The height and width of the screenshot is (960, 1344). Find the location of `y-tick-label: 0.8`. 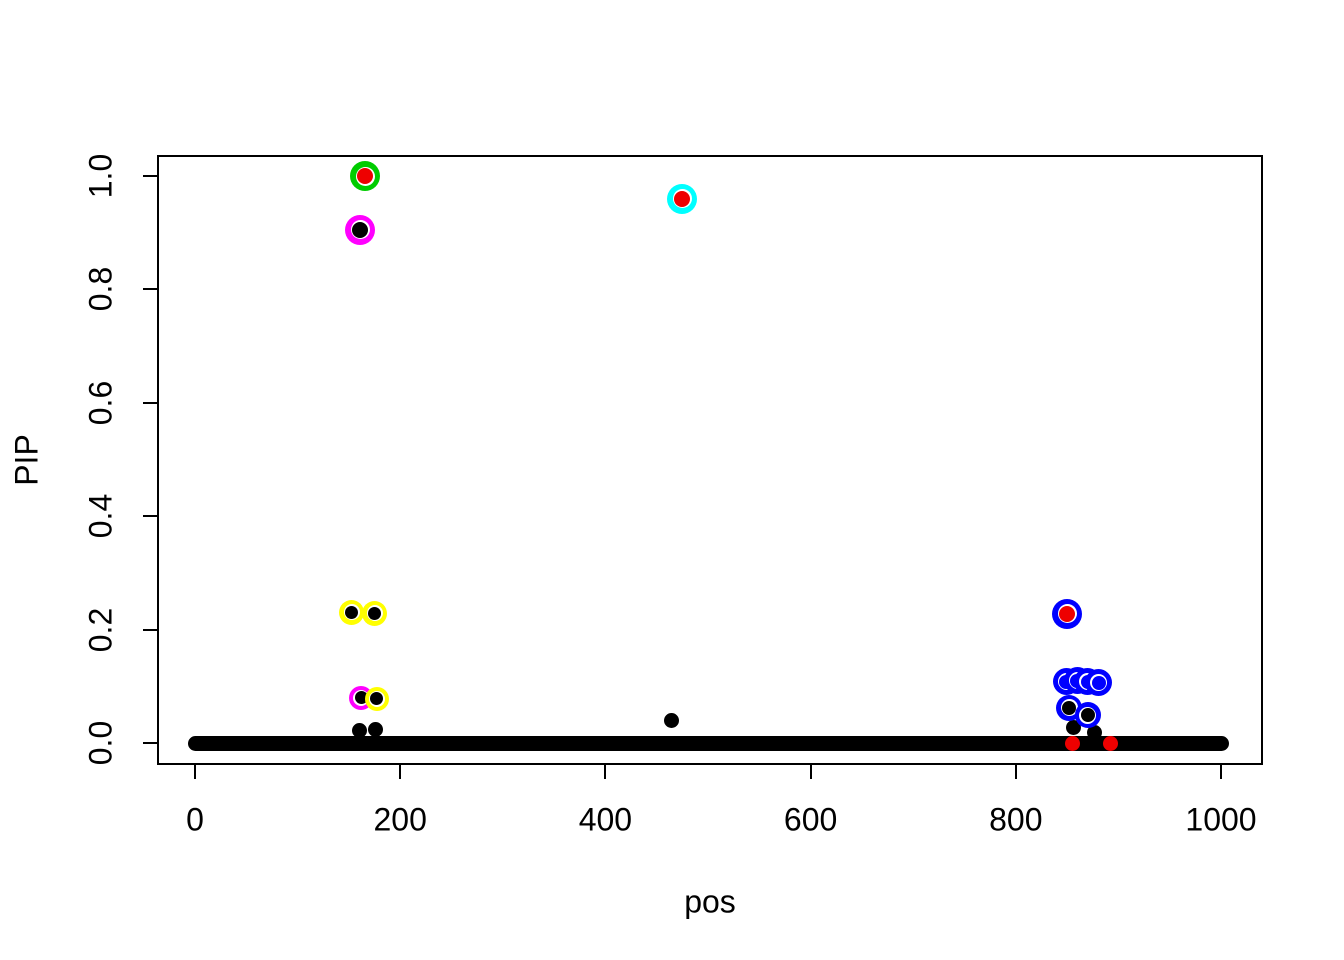

y-tick-label: 0.8 is located at coordinates (100, 289).